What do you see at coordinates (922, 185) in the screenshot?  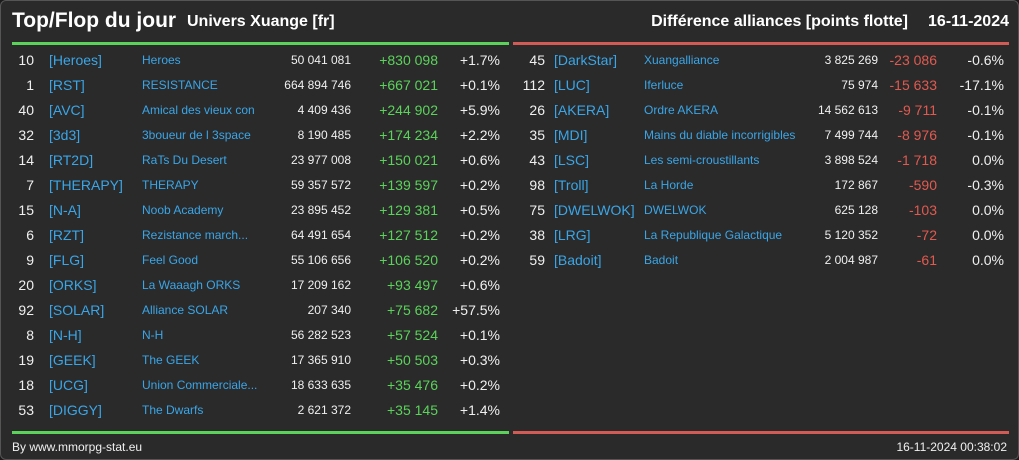 I see `diff-cell: -590` at bounding box center [922, 185].